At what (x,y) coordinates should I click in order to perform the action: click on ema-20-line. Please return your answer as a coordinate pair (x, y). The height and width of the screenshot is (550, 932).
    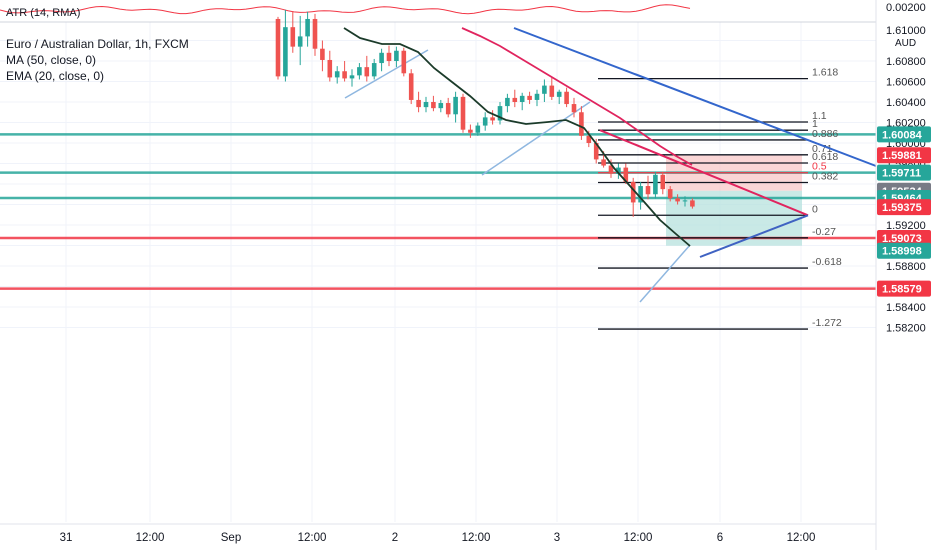
    Looking at the image, I should click on (577, 96).